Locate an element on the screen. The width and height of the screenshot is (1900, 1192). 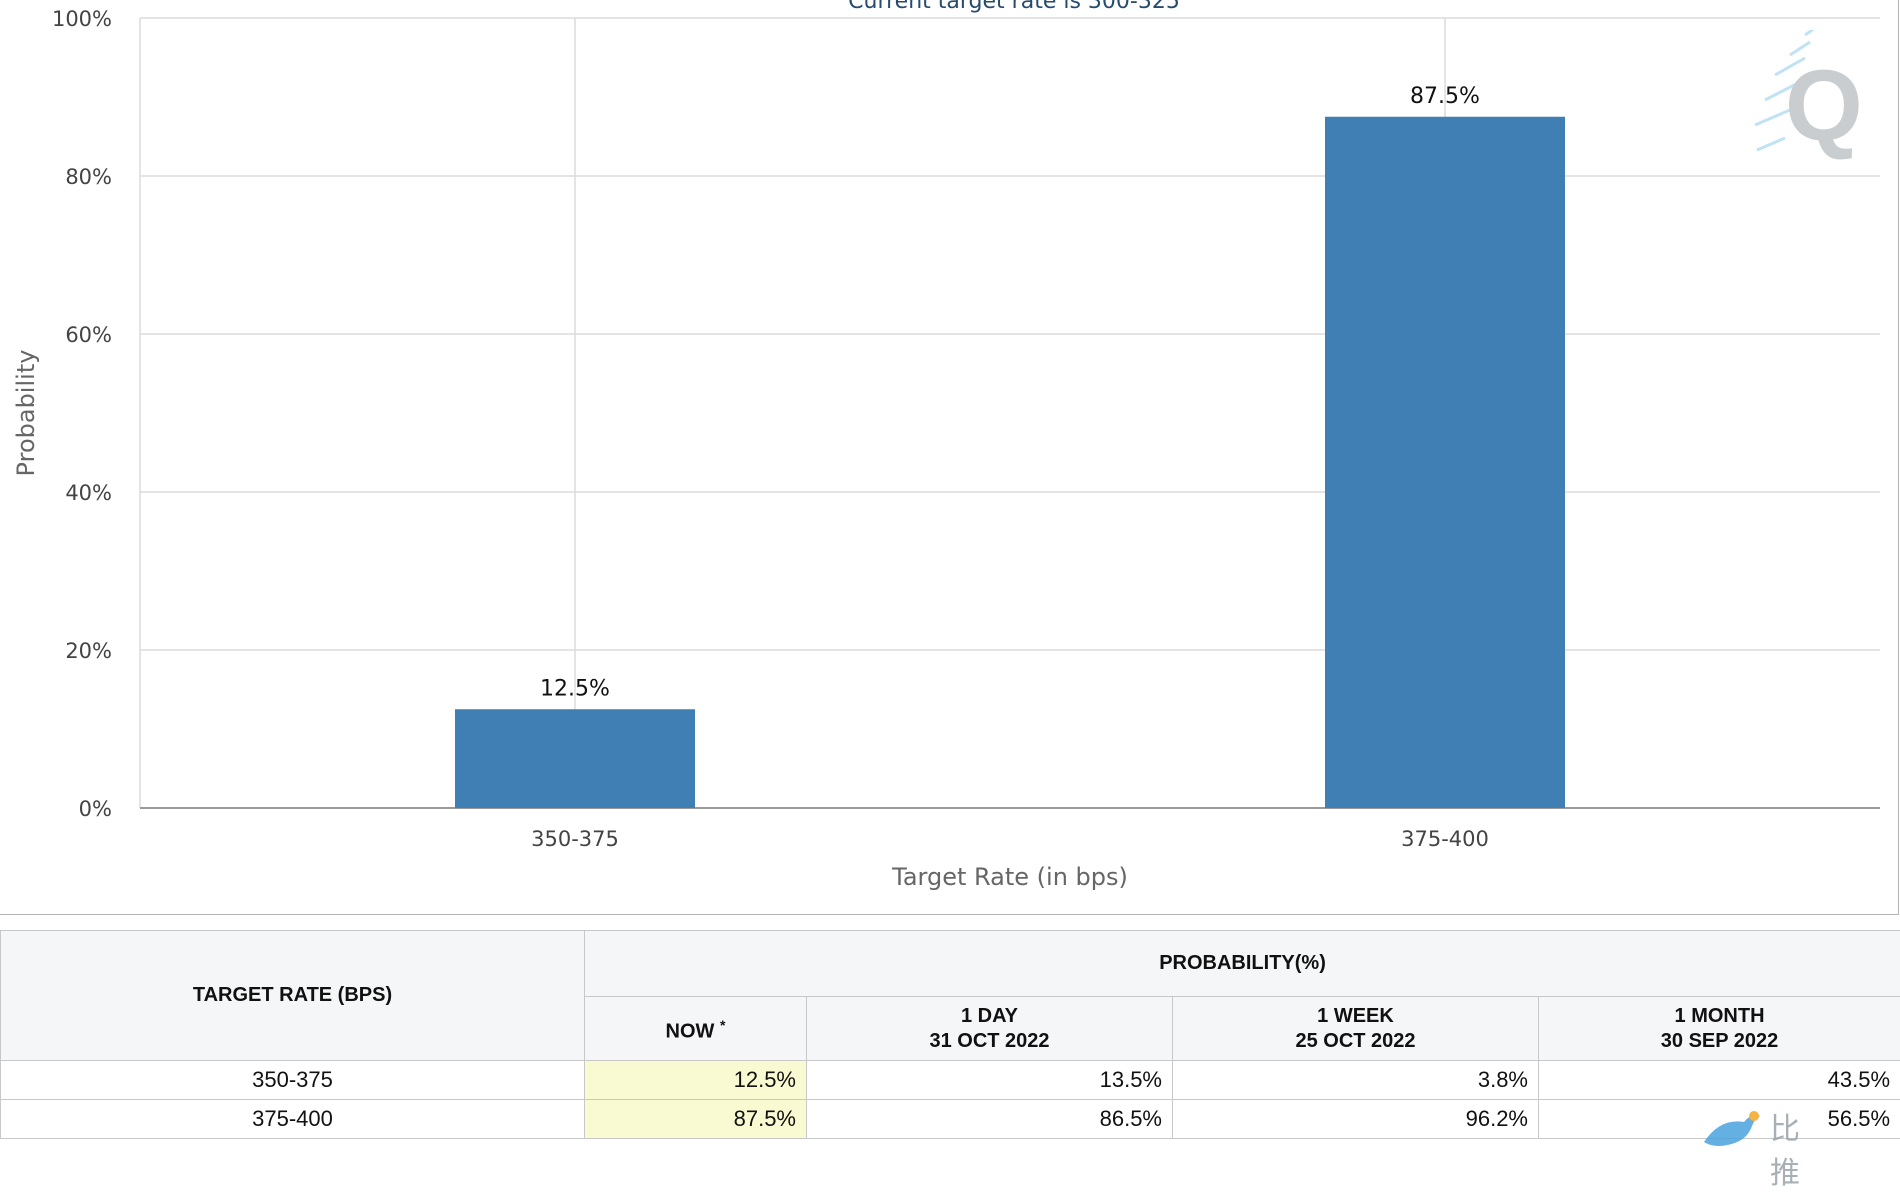
watermark-text: 比推 is located at coordinates (1790, 1148).